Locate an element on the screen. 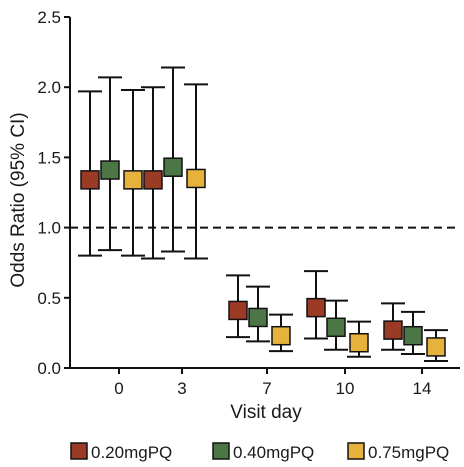 This screenshot has height=467, width=464. legend-label: 0.40mgPQ is located at coordinates (273, 452).